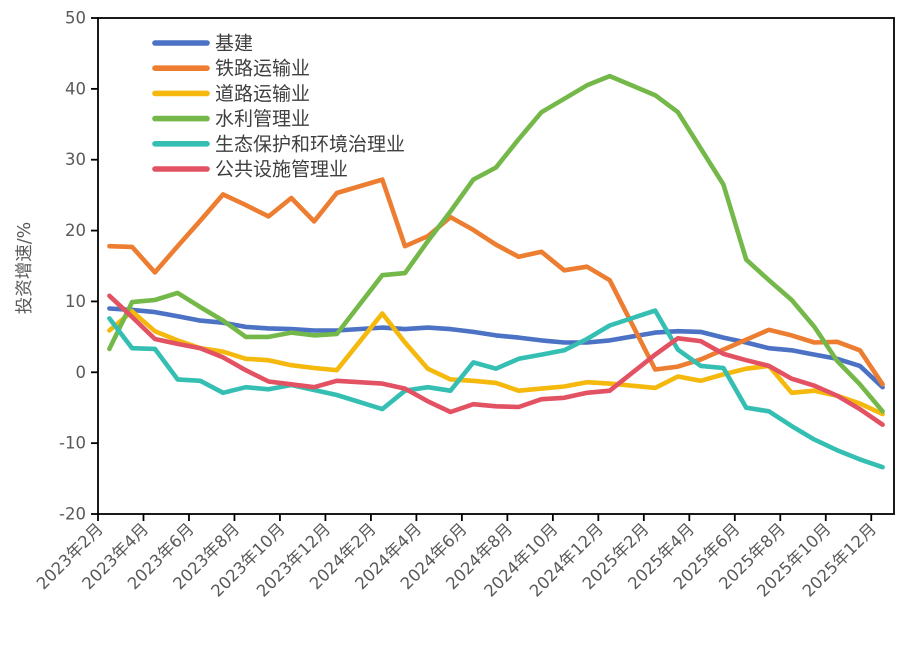  Describe the element at coordinates (281, 170) in the screenshot. I see `legend-label-public-facilities: 公共设施管理业` at that location.